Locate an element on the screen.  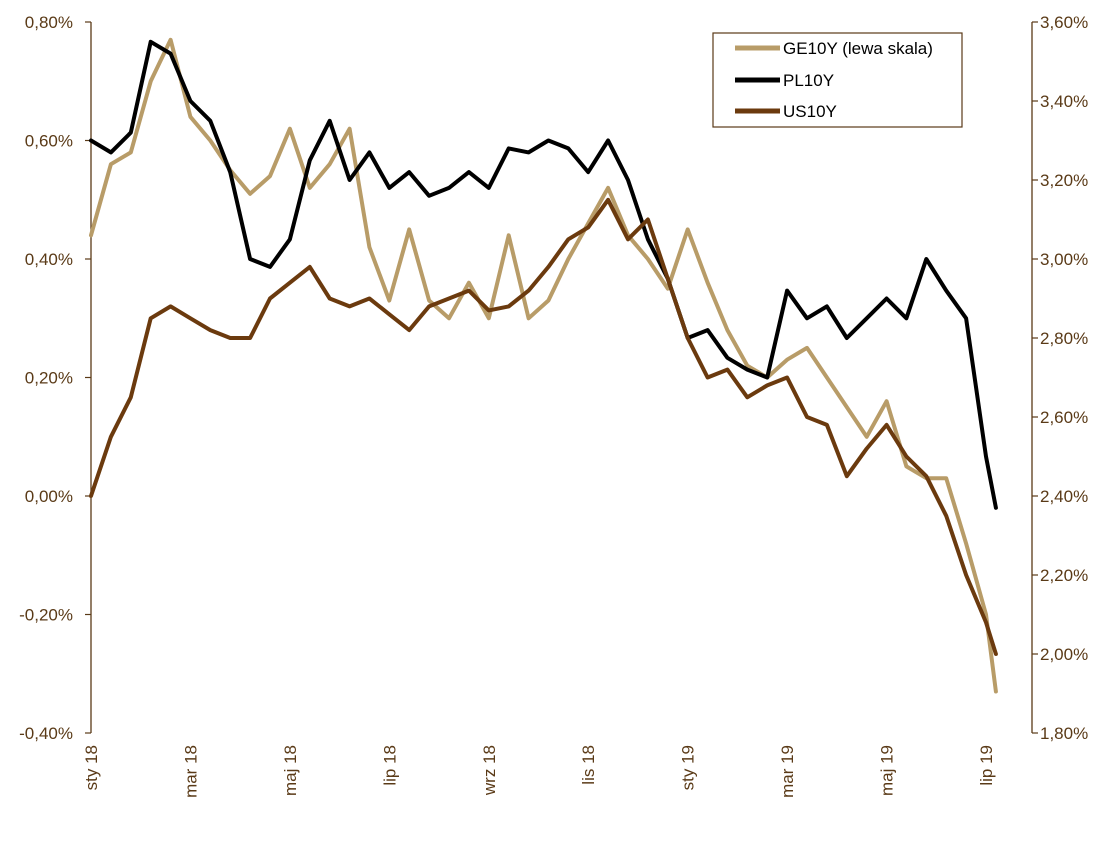
left-tick-label: -0,40% is located at coordinates (46, 733).